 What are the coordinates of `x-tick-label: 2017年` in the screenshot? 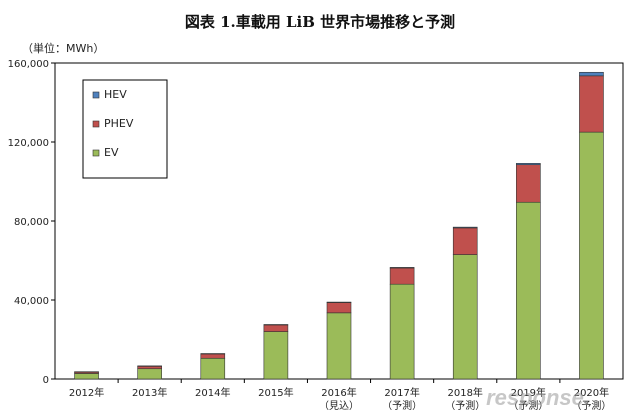 It's located at (401, 392).